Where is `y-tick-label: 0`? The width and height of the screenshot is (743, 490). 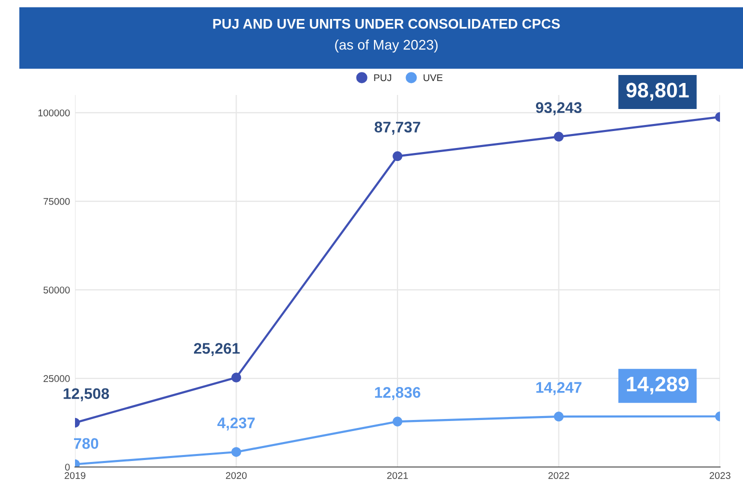
y-tick-label: 0 is located at coordinates (67, 467).